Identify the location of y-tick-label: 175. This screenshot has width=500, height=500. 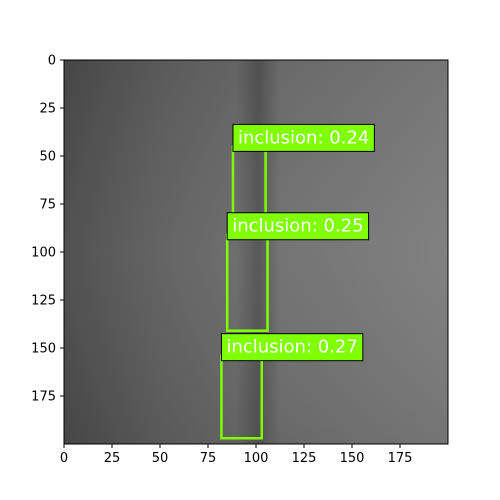
(43, 397).